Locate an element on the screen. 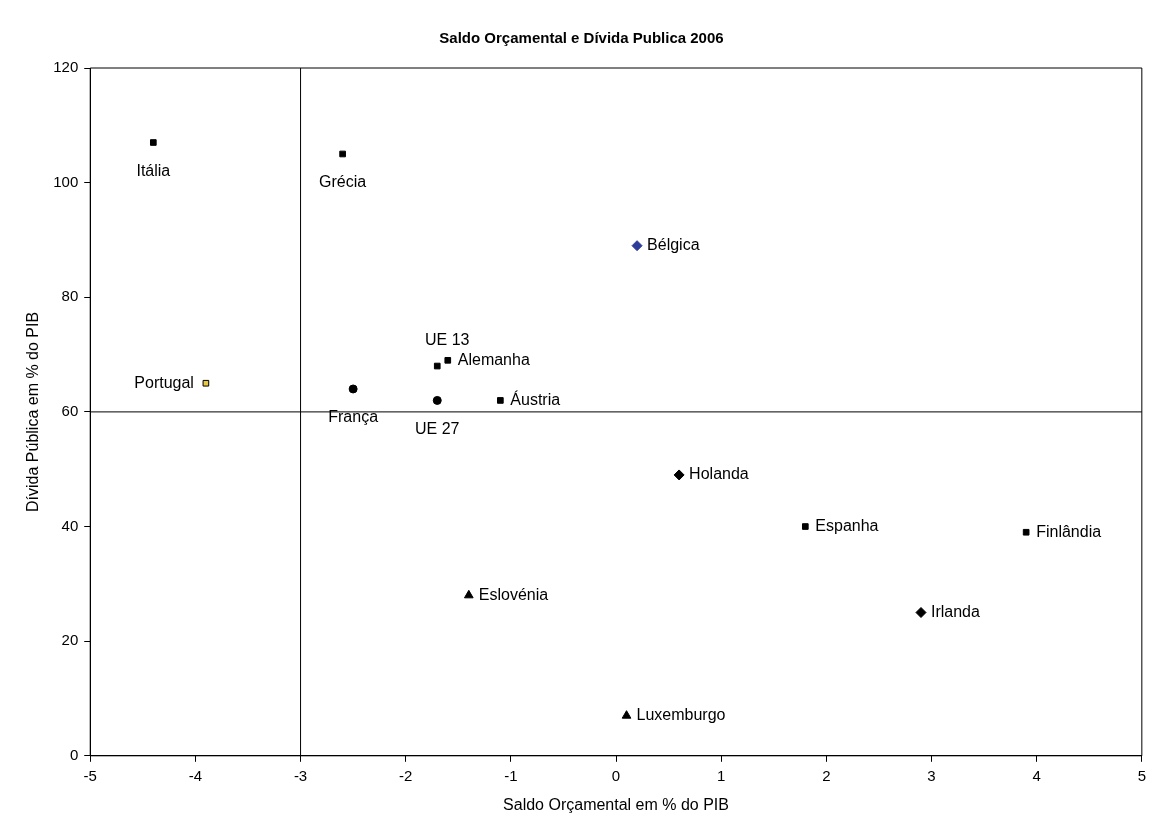 Image resolution: width=1152 pixels, height=839 pixels. y-tick-label: 80 is located at coordinates (70, 296).